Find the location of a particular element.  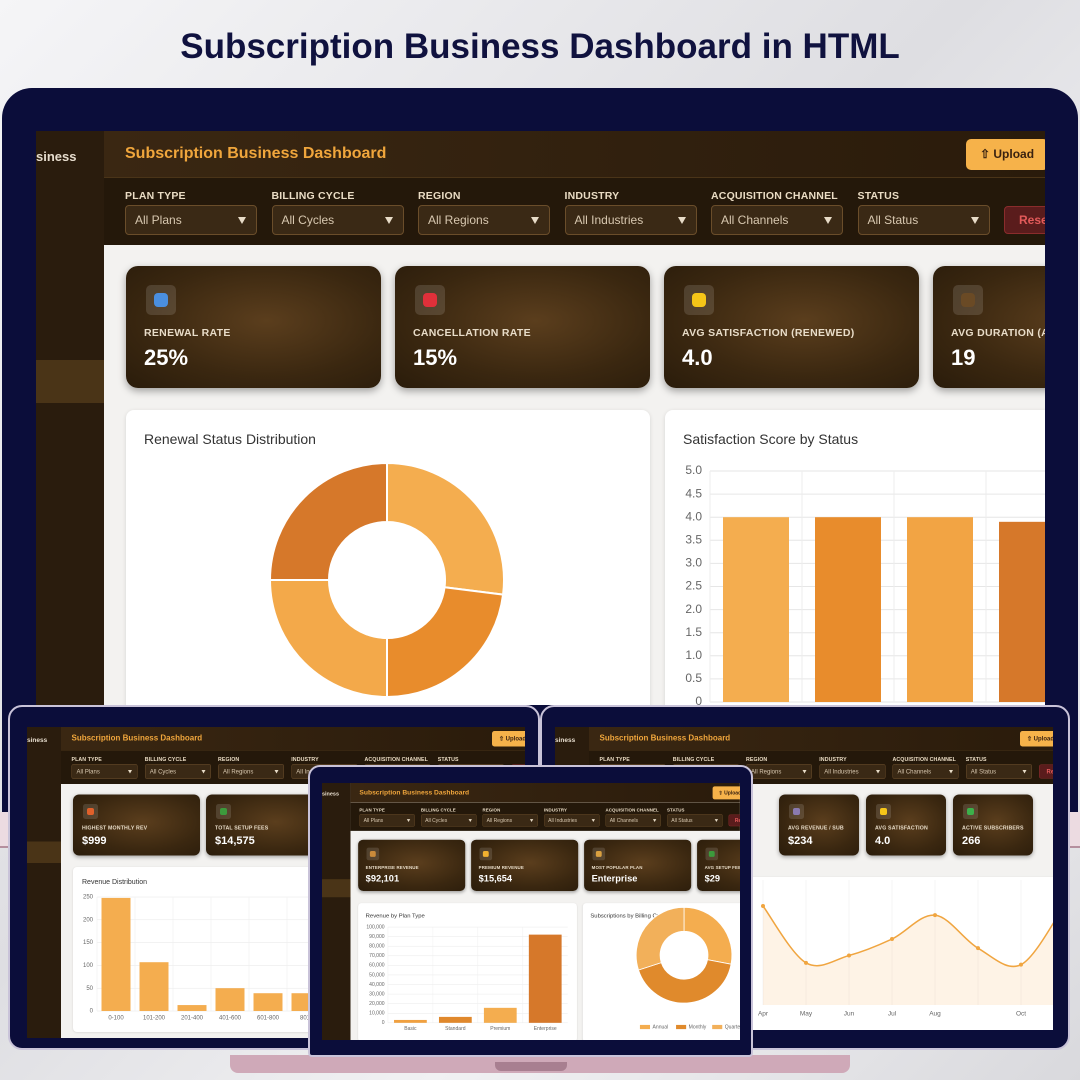

y-tick-label: 1.5 is located at coordinates (693, 632).